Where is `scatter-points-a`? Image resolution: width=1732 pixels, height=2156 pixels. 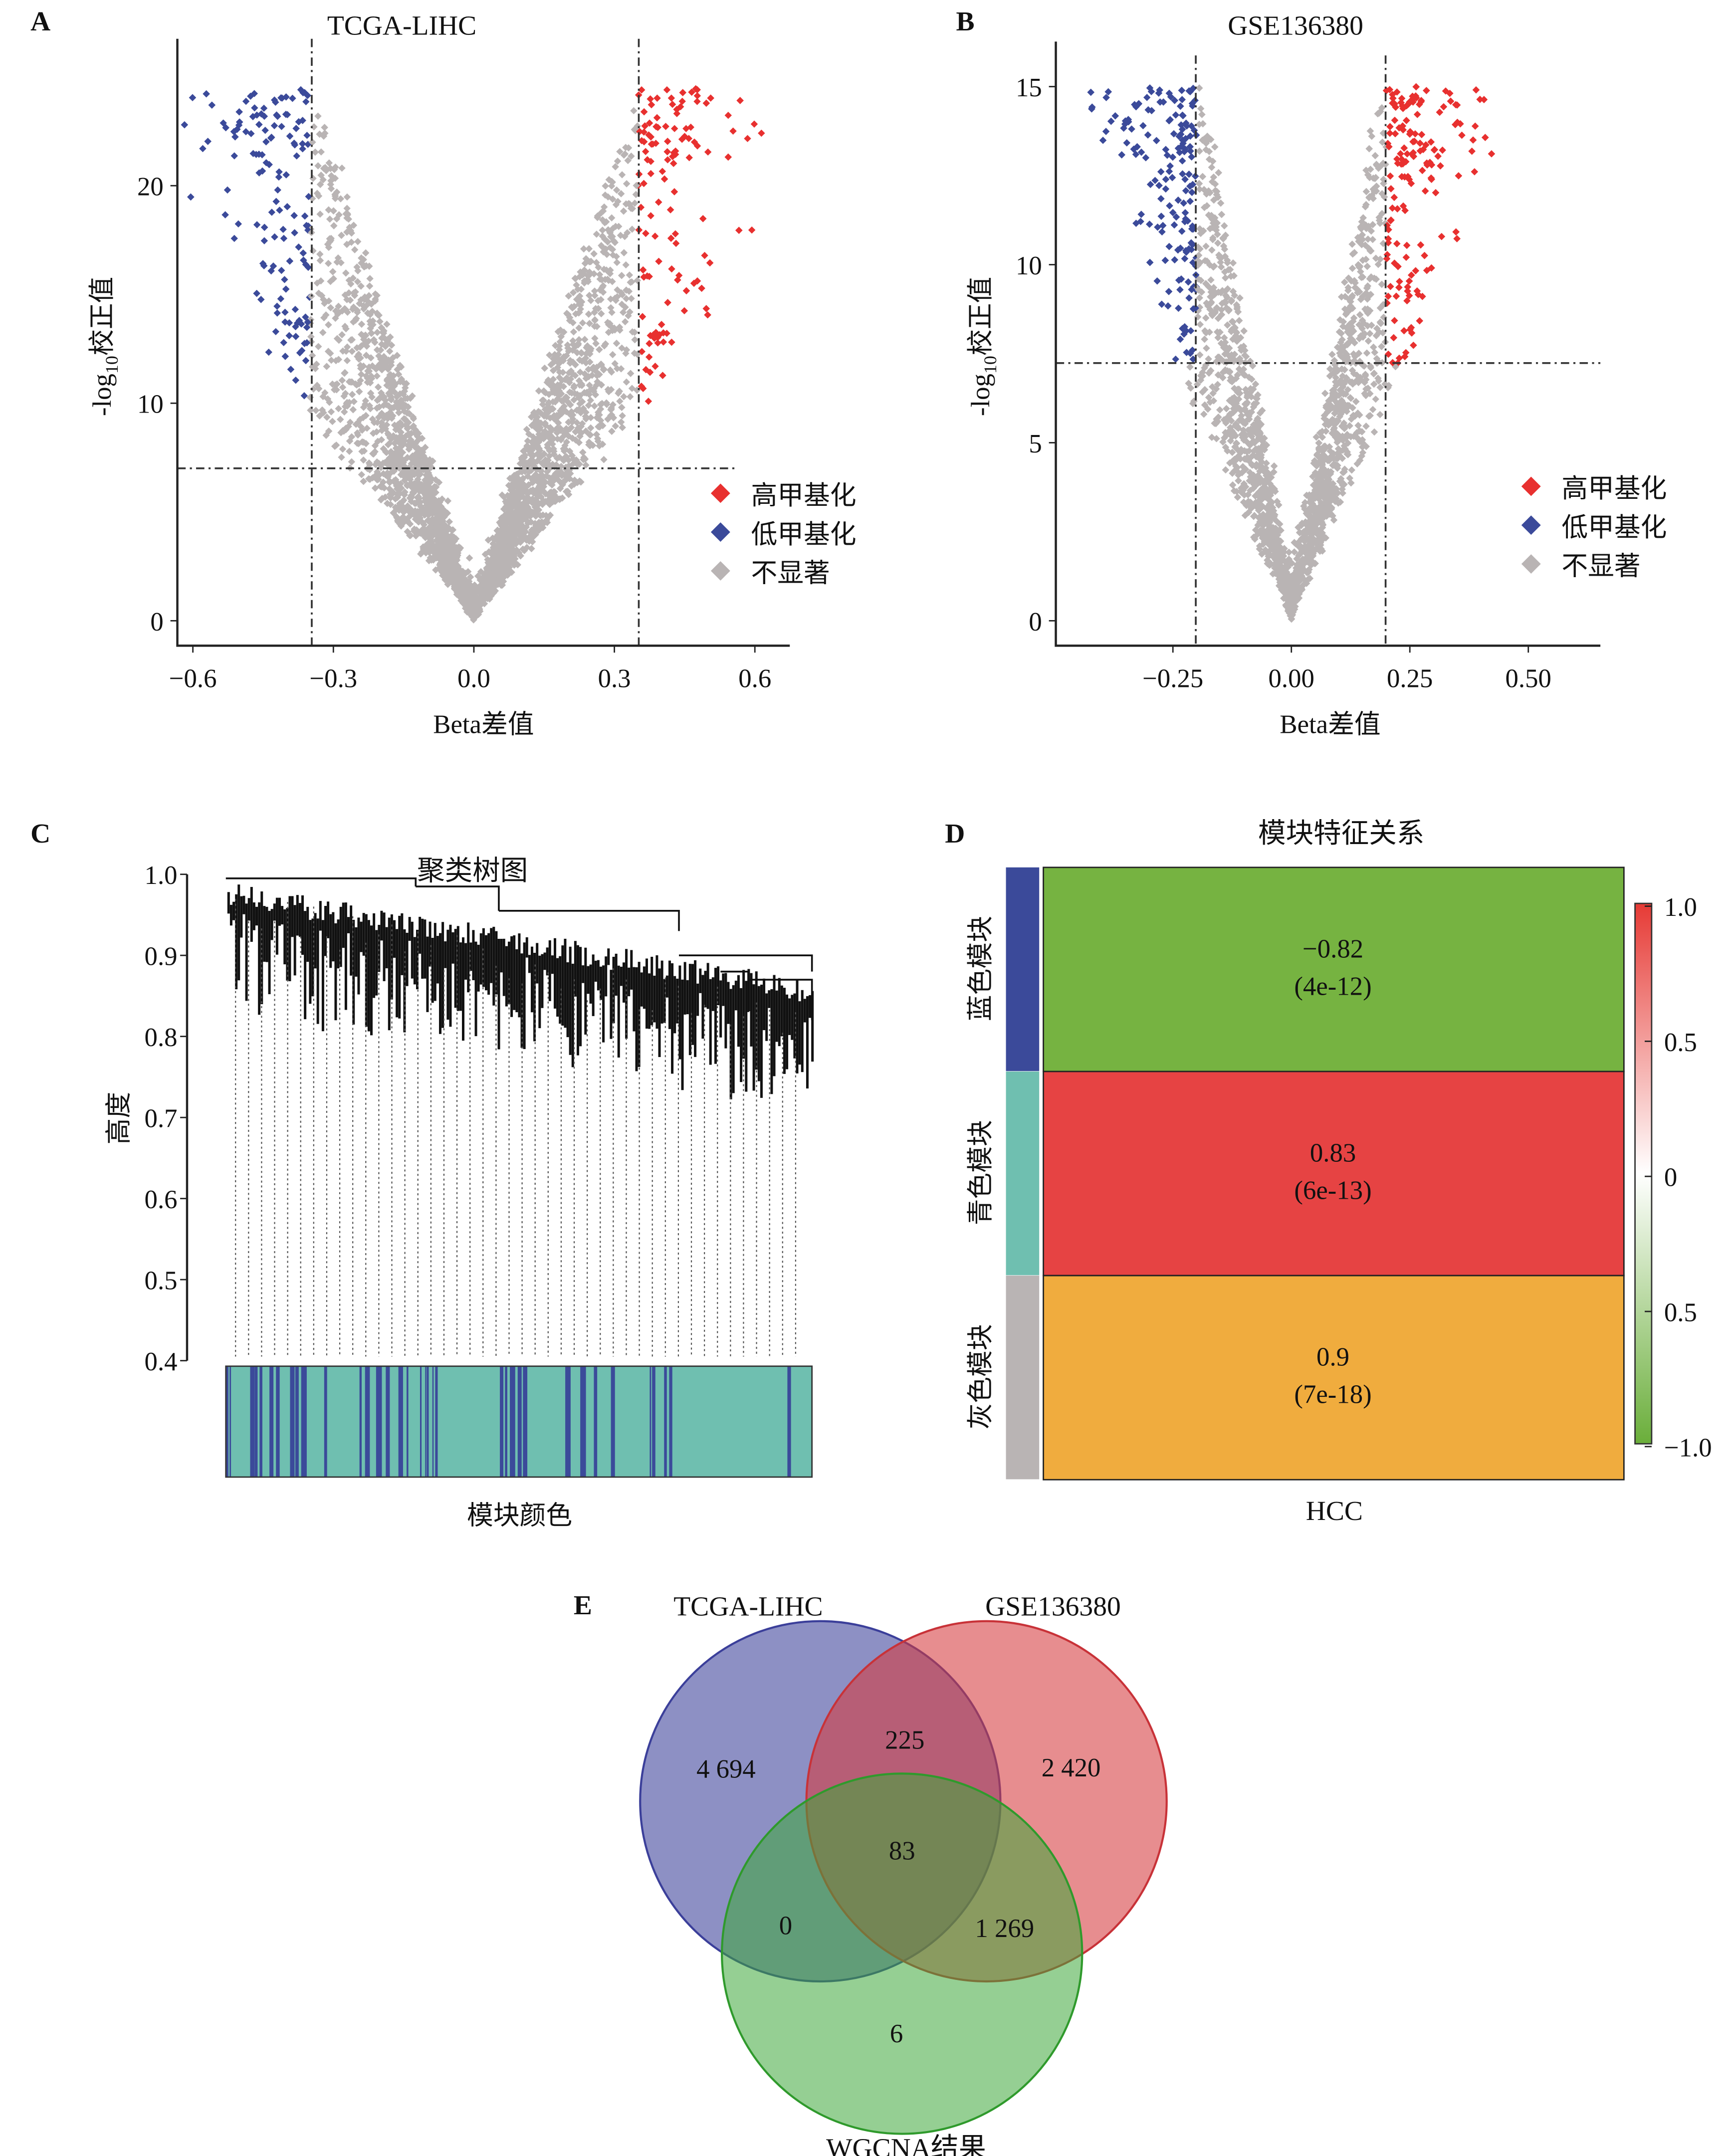
scatter-points-a is located at coordinates (473, 354).